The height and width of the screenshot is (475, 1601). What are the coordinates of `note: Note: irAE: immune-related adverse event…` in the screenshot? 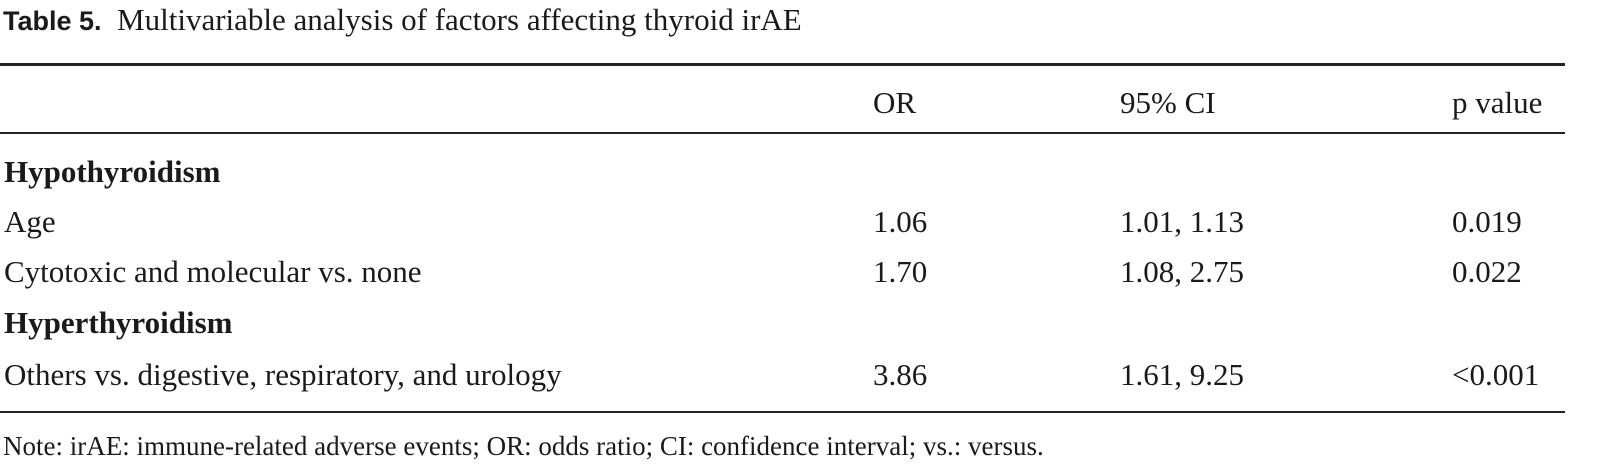 It's located at (523, 446).